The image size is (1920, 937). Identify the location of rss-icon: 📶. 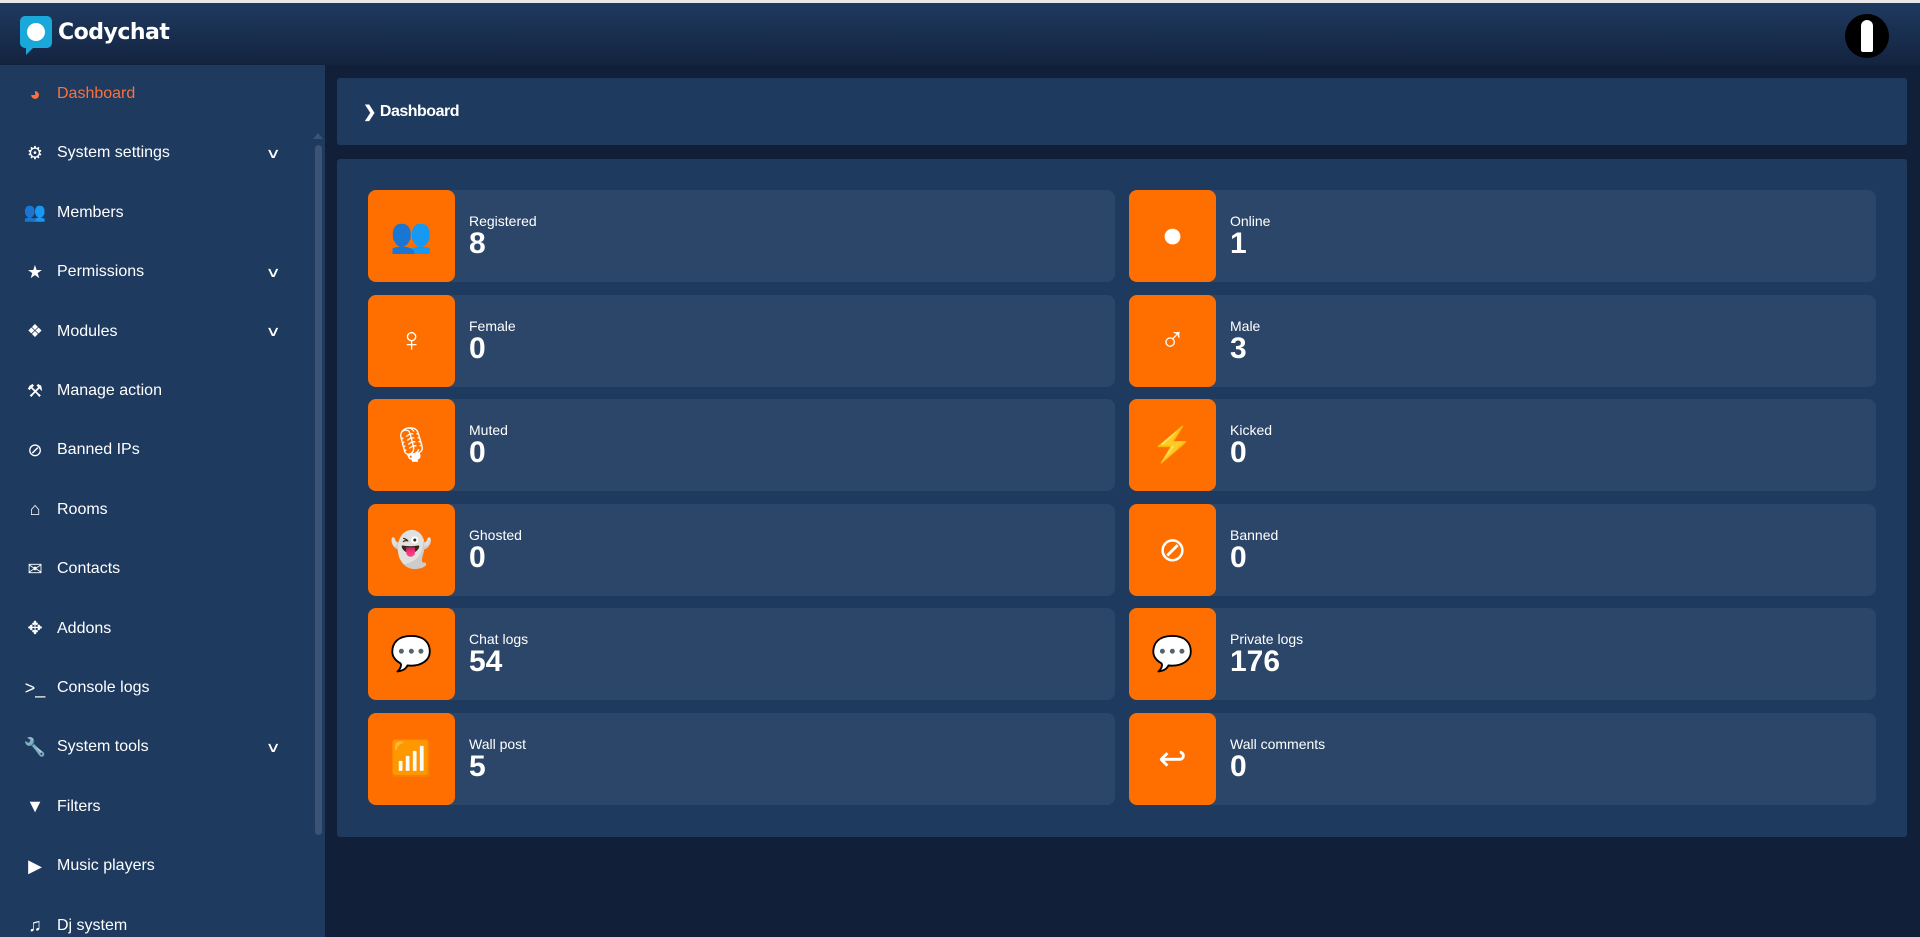
(411, 758).